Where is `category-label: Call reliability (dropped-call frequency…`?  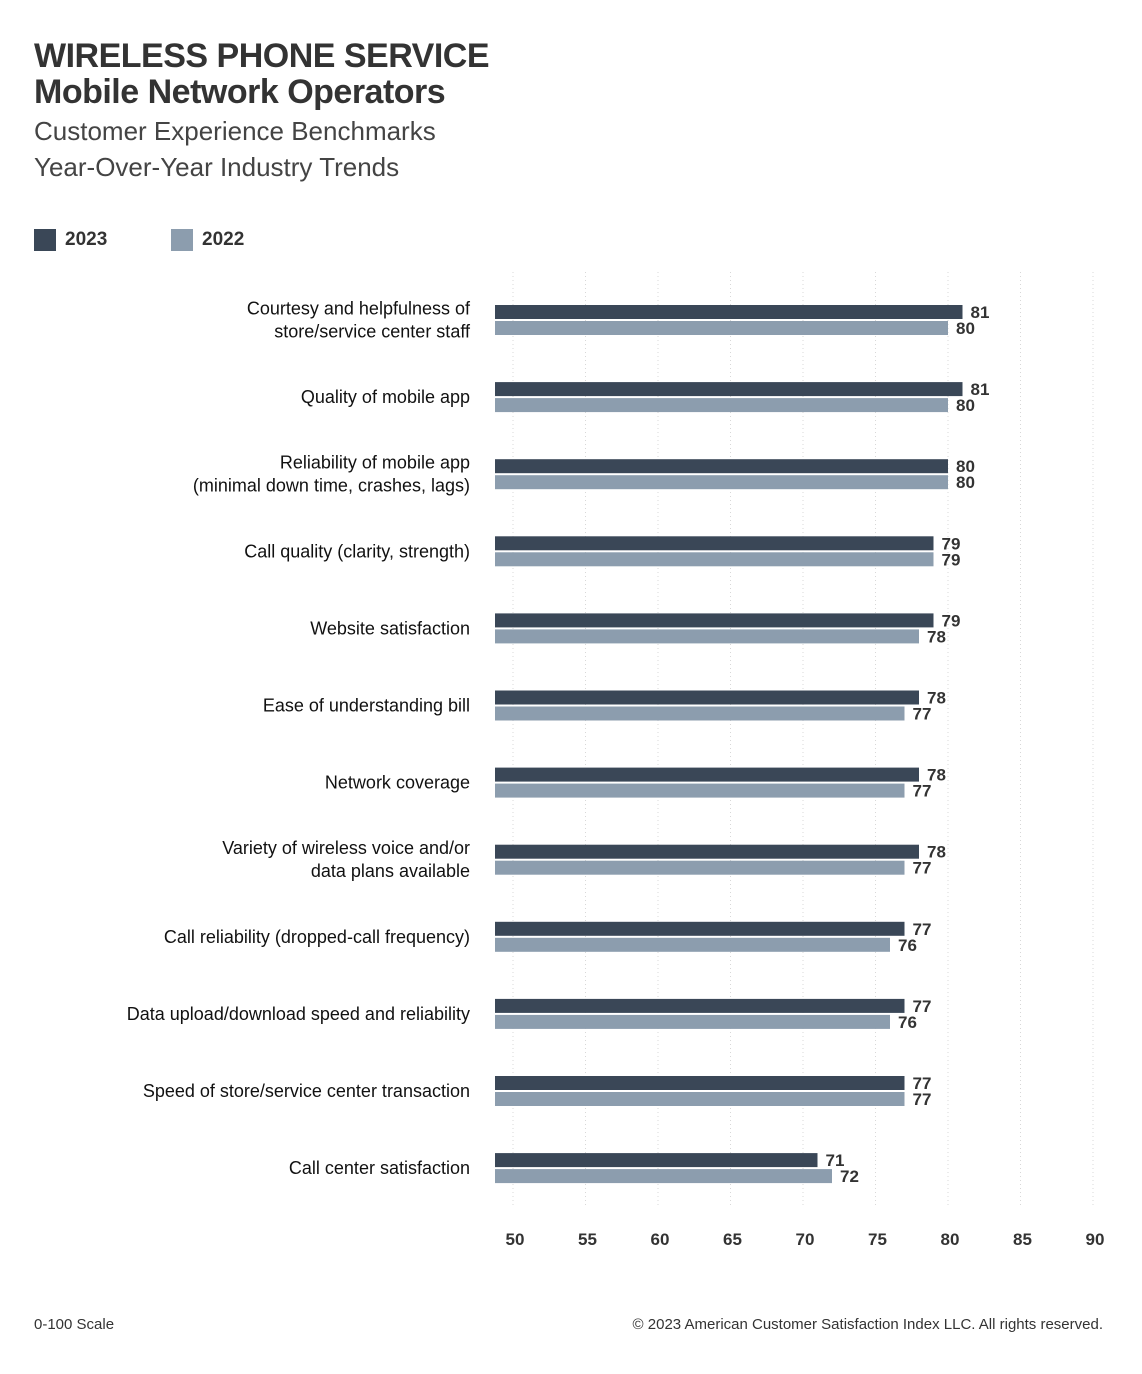 category-label: Call reliability (dropped-call frequency… is located at coordinates (317, 937).